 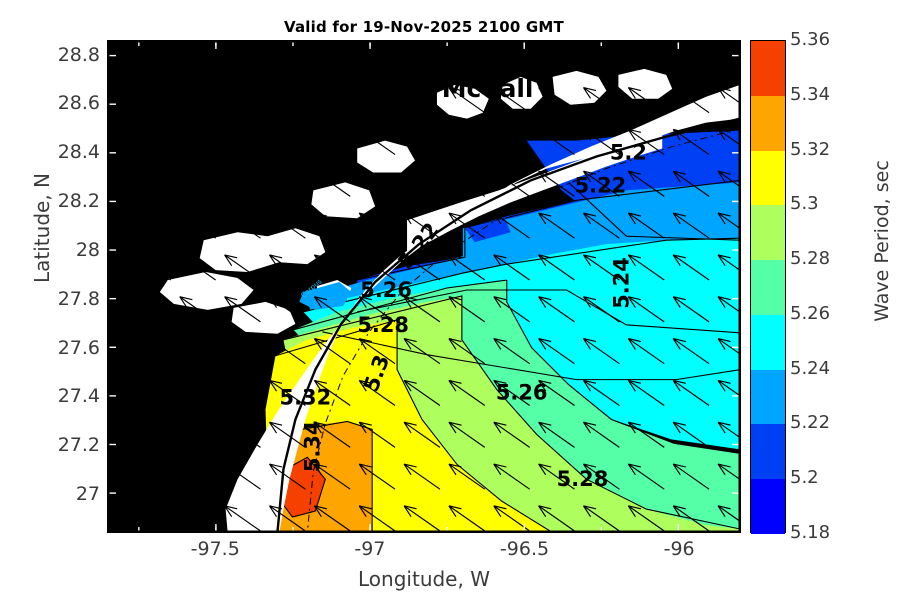 What do you see at coordinates (810, 94) in the screenshot?
I see `colorbar-tick-label: 5.34` at bounding box center [810, 94].